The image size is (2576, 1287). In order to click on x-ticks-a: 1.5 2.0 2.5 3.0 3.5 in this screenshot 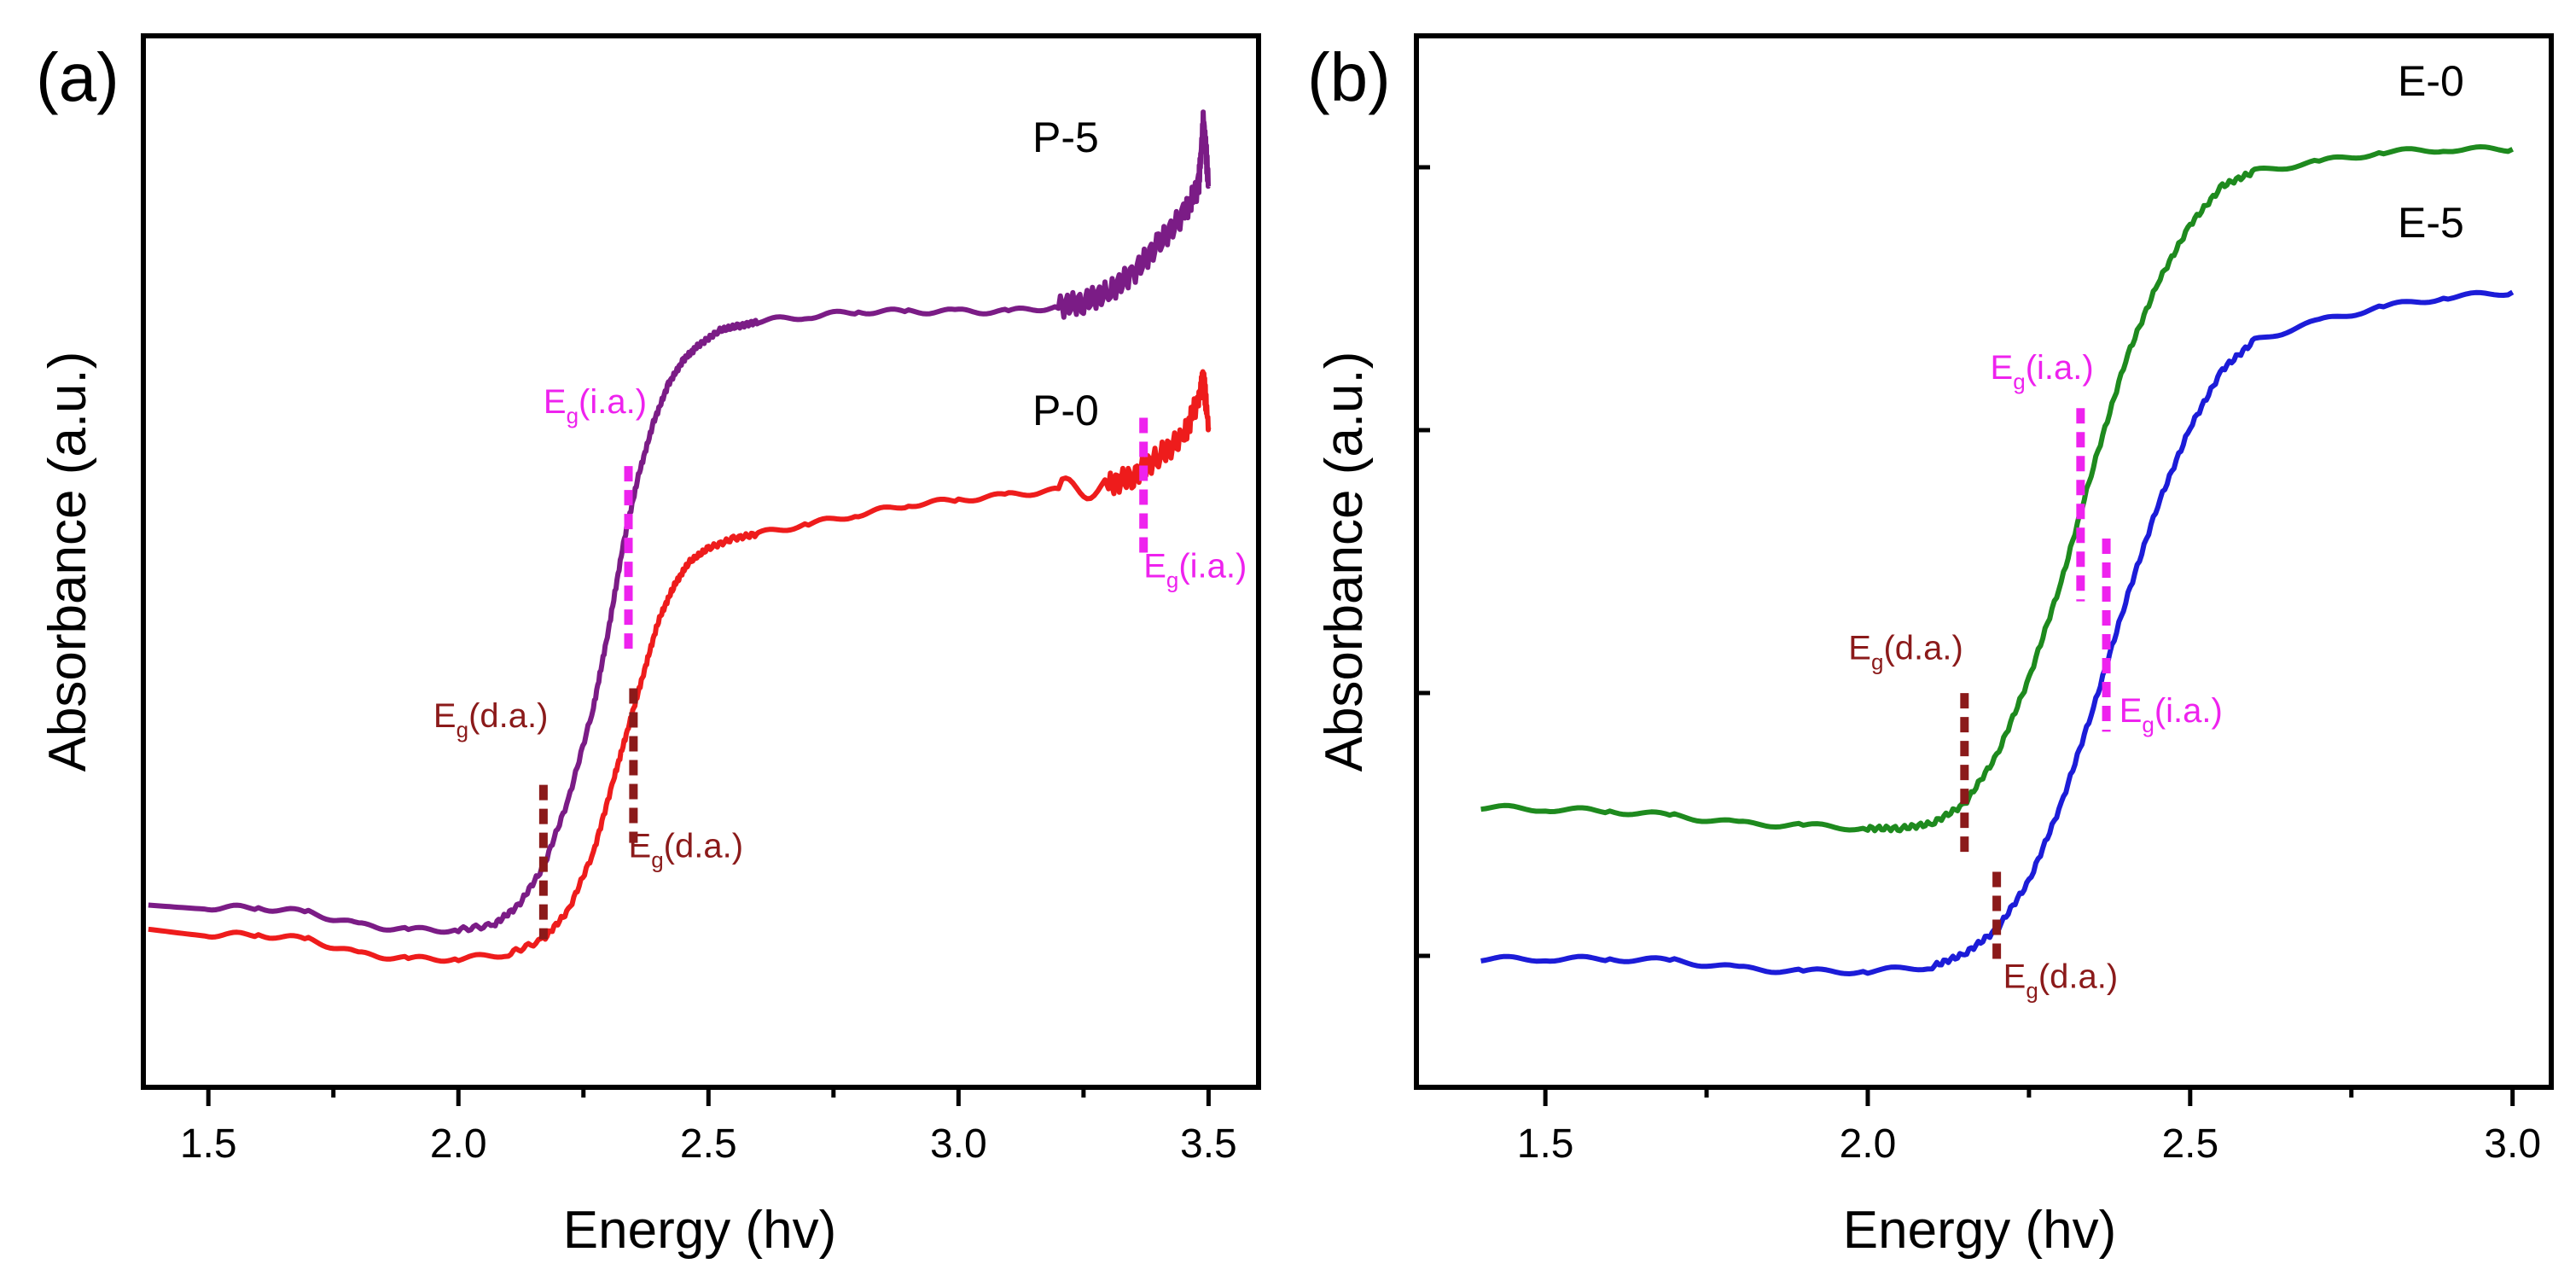, I will do `click(709, 1127)`.